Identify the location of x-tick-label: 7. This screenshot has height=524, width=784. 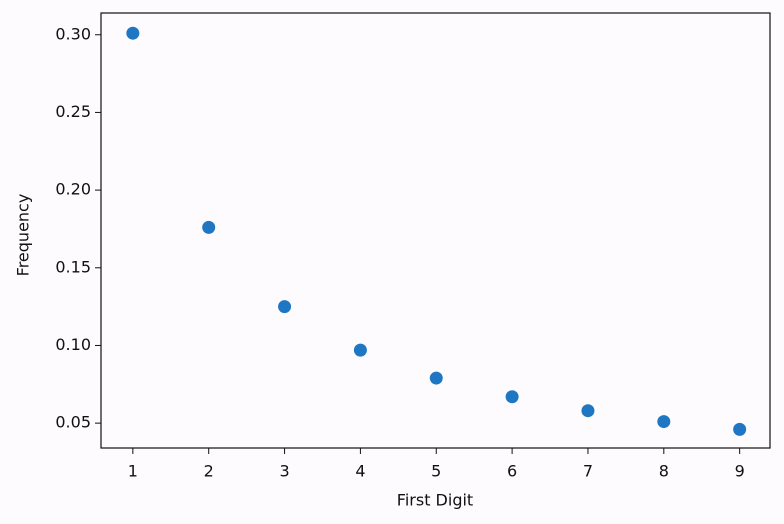
(588, 471).